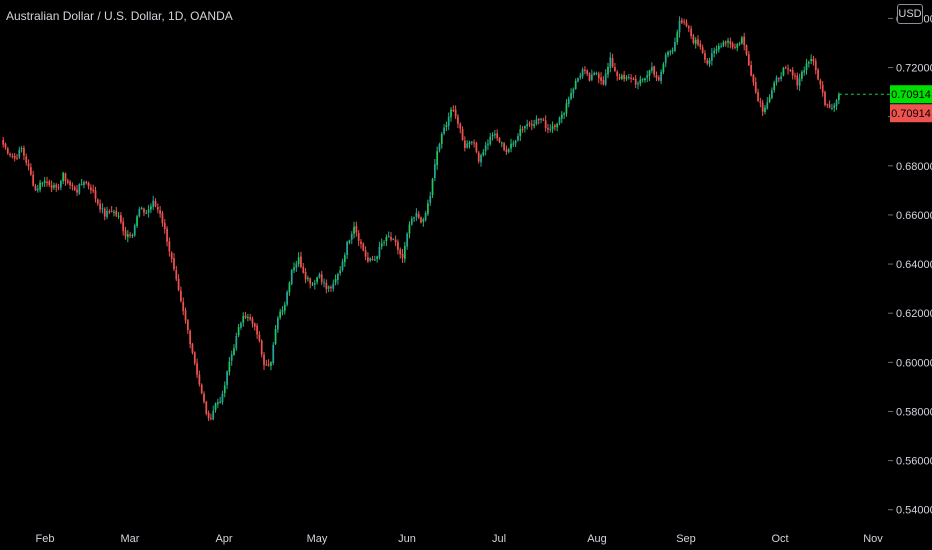 The height and width of the screenshot is (550, 932). I want to click on y-tick-label: 0.62000, so click(914, 314).